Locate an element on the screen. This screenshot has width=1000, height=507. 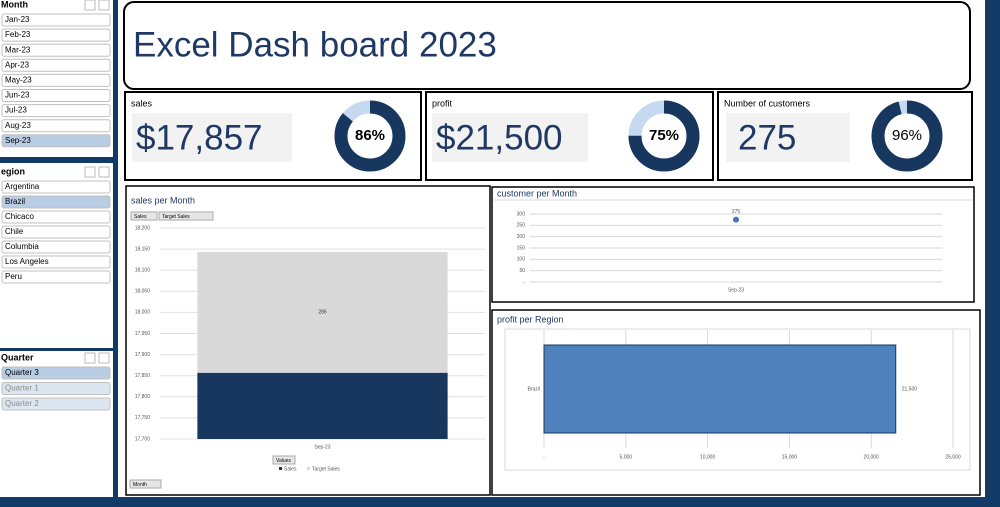
x-tick-label: 10,000 is located at coordinates (708, 457).